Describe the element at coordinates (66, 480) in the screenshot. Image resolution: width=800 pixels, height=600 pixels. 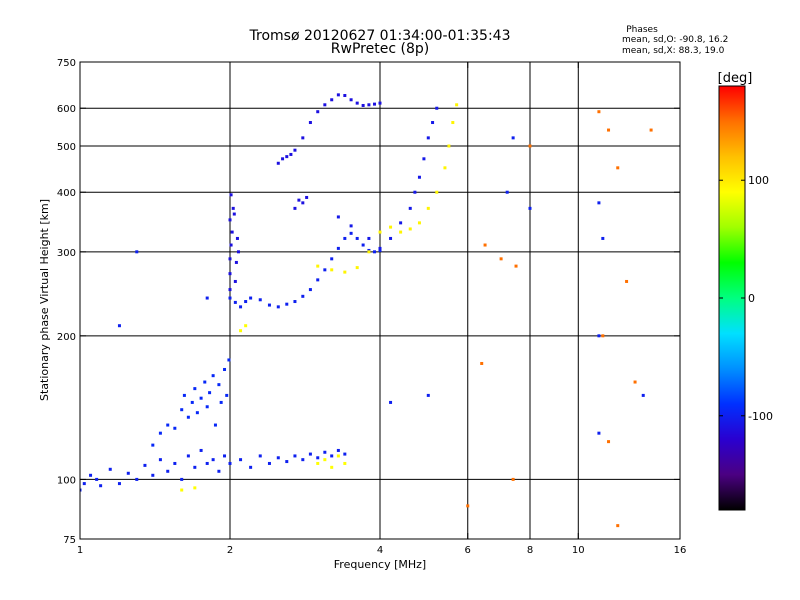
I see `y-tick-label: 100` at that location.